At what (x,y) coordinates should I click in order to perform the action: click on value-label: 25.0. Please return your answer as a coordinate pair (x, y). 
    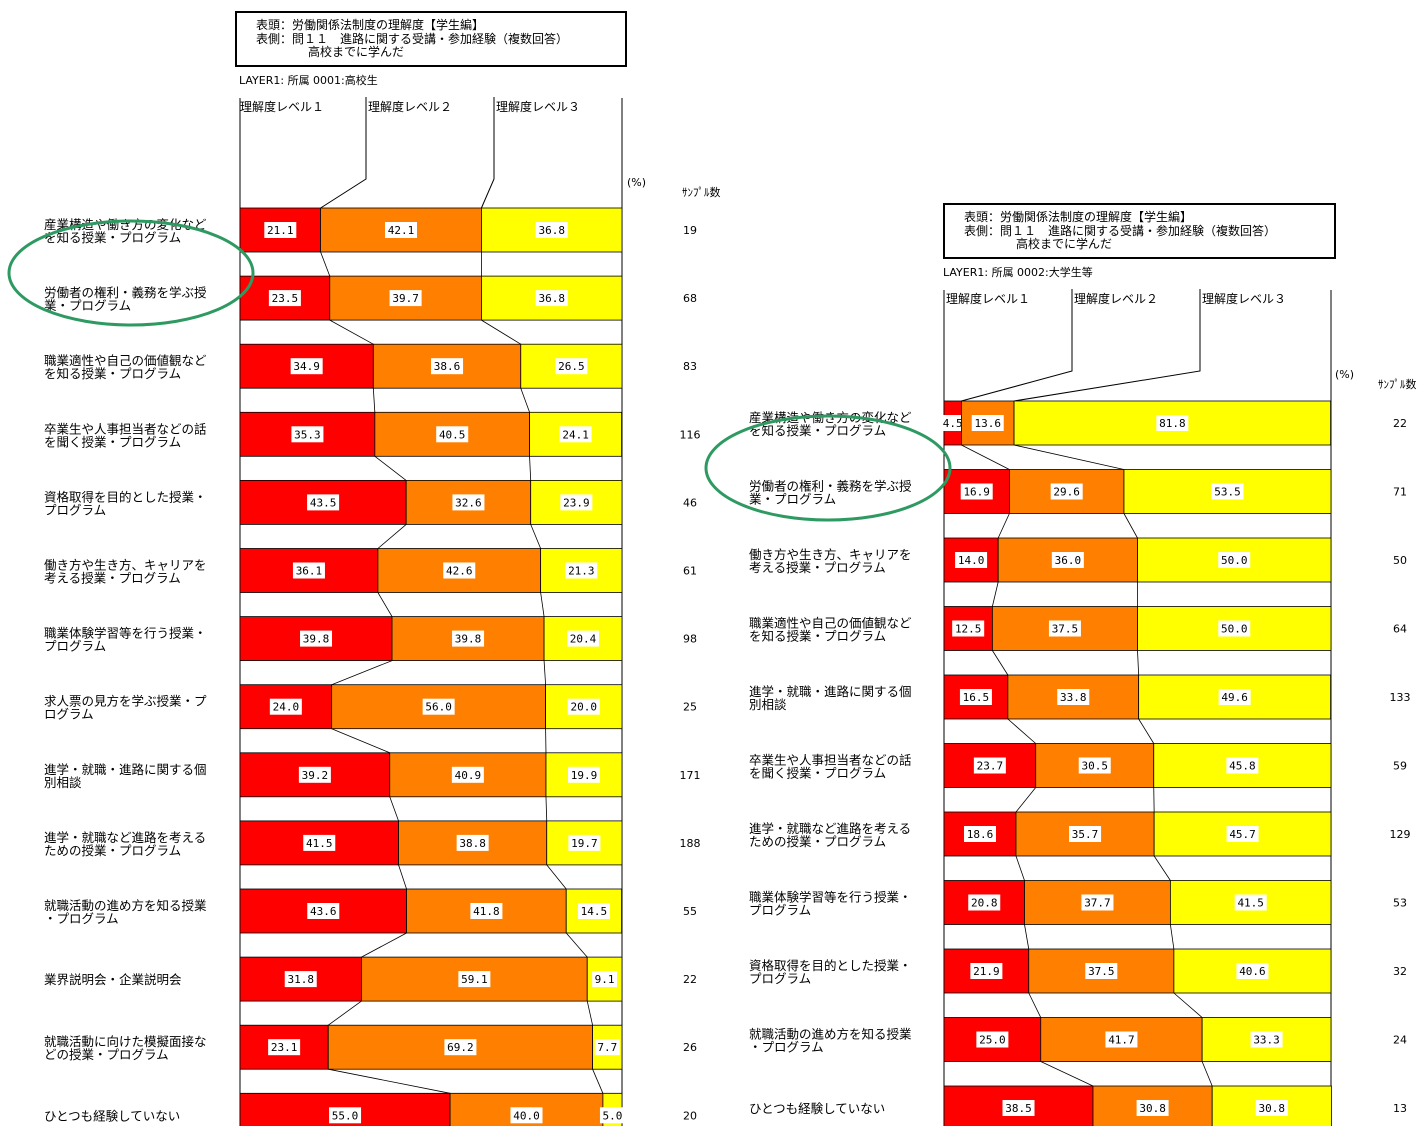
    Looking at the image, I should click on (992, 1040).